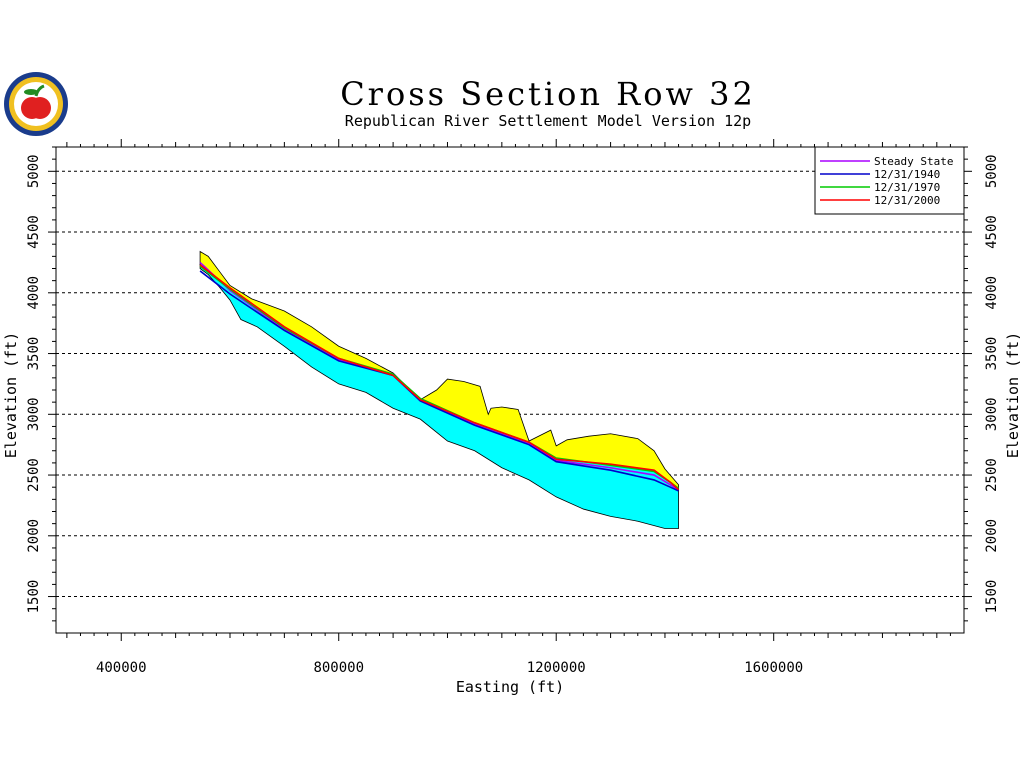  Describe the element at coordinates (36, 104) in the screenshot. I see `apple-seal-logo` at that location.